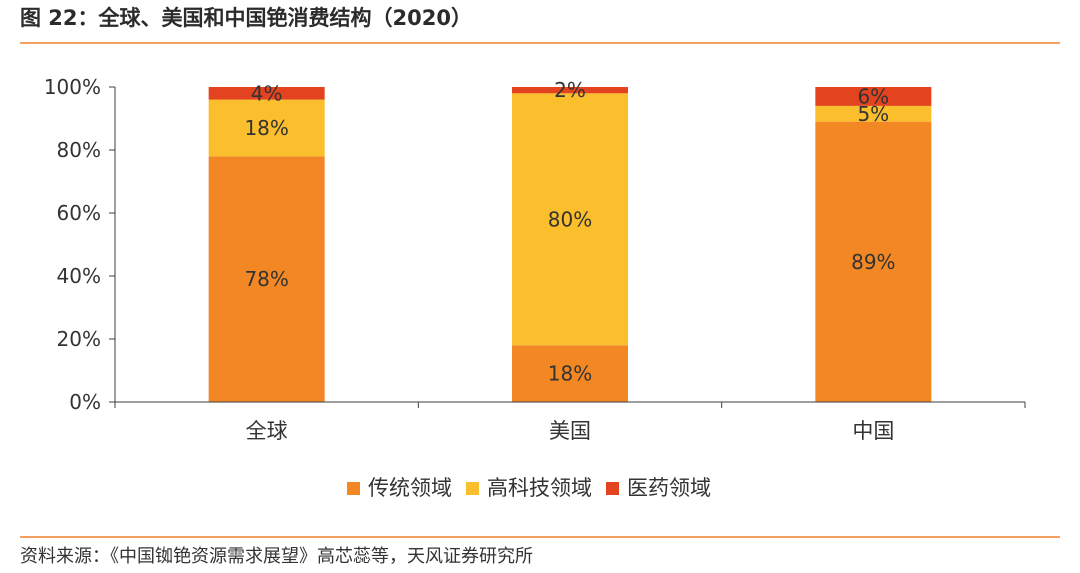 The image size is (1080, 573). I want to click on y-tick-label-5: 100%, so click(72, 87).